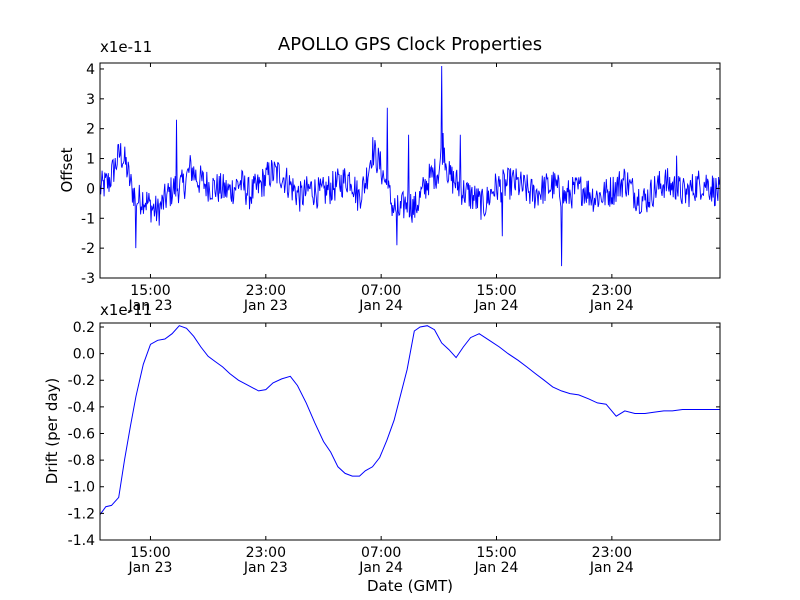  Describe the element at coordinates (410, 586) in the screenshot. I see `x-axis-label: Date (GMT)` at that location.